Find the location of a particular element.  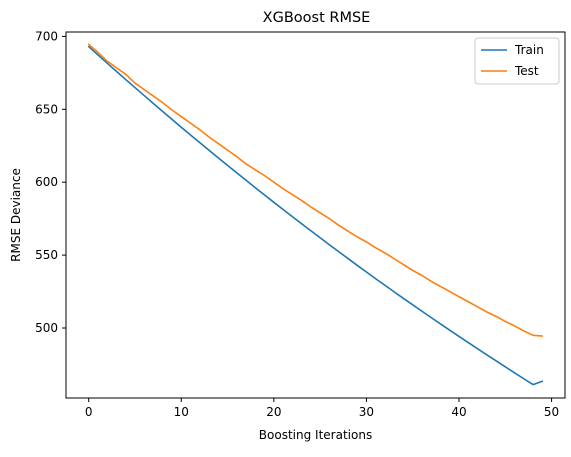

x-tick-label: 20 is located at coordinates (273, 412).